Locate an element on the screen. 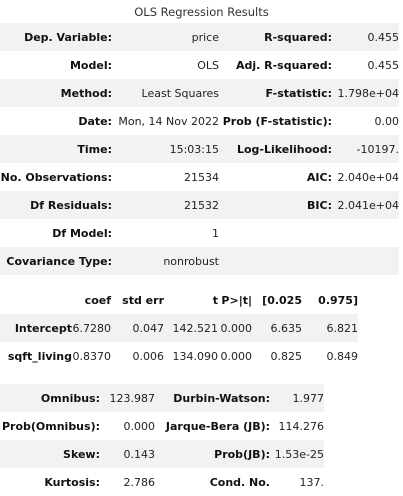 Image resolution: width=403 pixels, height=496 pixels. label-left: Dep. Variable: is located at coordinates (56, 37).